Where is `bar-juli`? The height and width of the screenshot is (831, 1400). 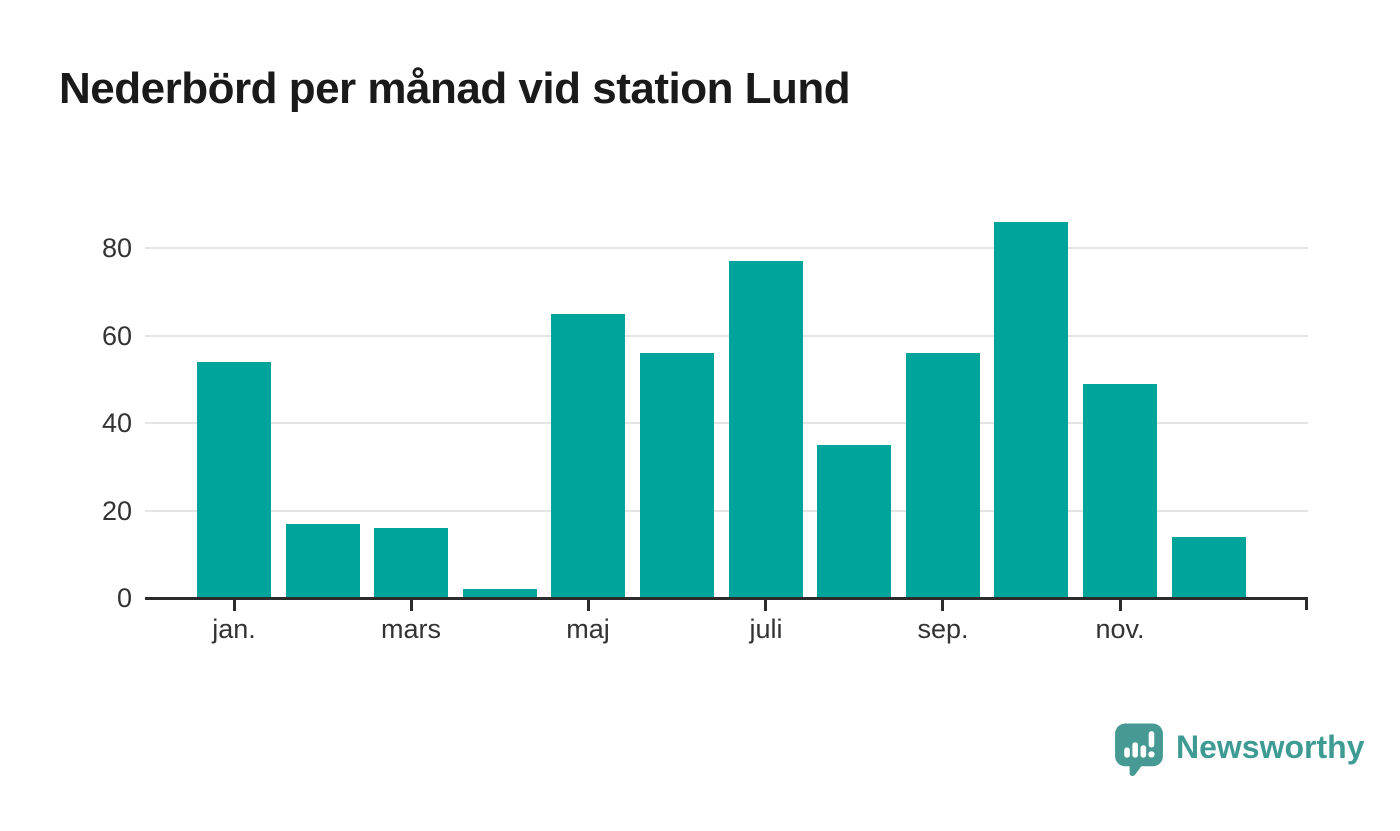
bar-juli is located at coordinates (766, 429).